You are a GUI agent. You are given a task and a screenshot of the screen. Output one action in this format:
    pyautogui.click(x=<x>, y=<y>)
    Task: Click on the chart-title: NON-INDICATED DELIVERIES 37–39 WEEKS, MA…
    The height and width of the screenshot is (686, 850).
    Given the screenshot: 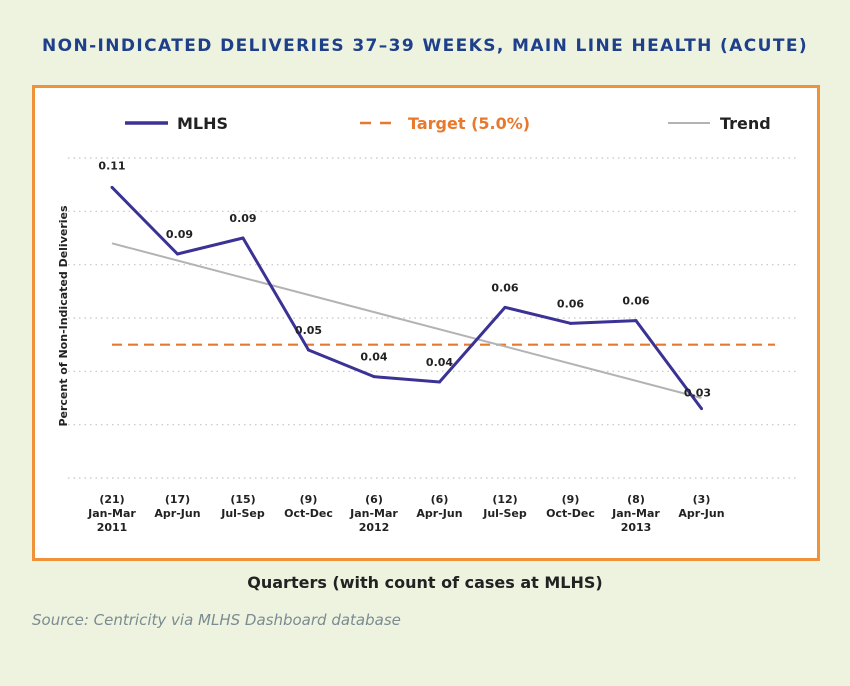 What is the action you would take?
    pyautogui.click(x=425, y=46)
    